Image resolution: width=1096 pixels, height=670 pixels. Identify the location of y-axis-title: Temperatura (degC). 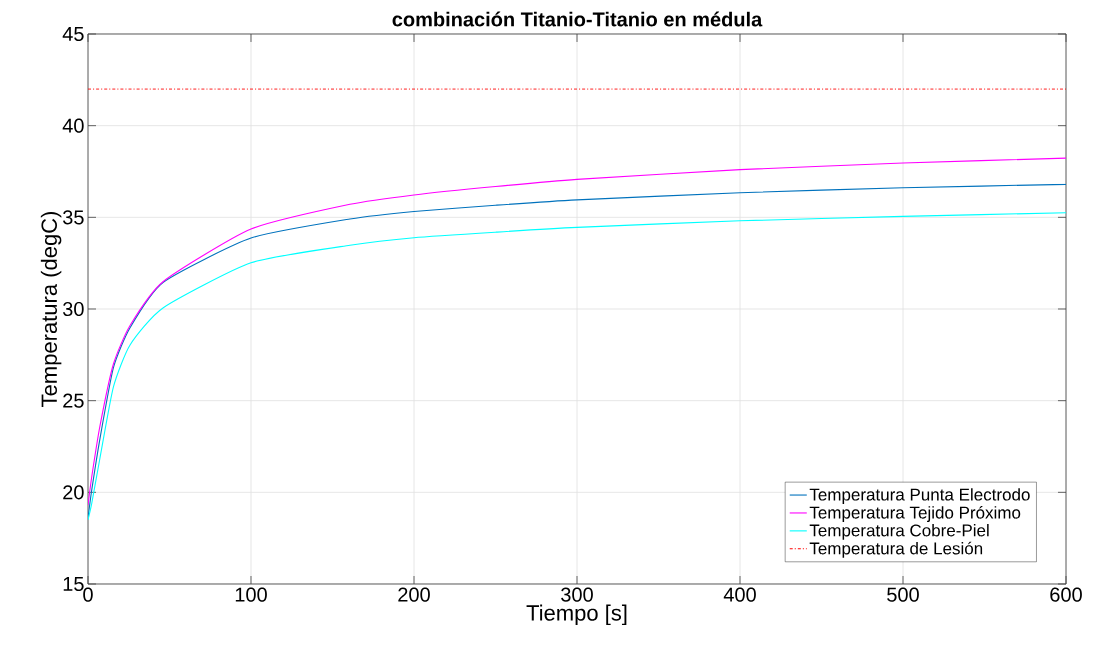
(51, 309).